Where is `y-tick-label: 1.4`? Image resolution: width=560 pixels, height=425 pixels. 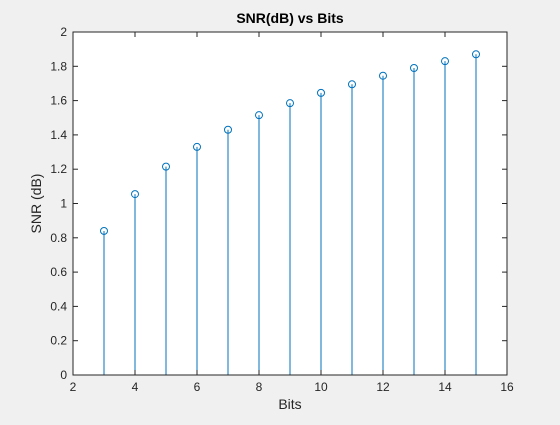
y-tick-label: 1.4 is located at coordinates (58, 135).